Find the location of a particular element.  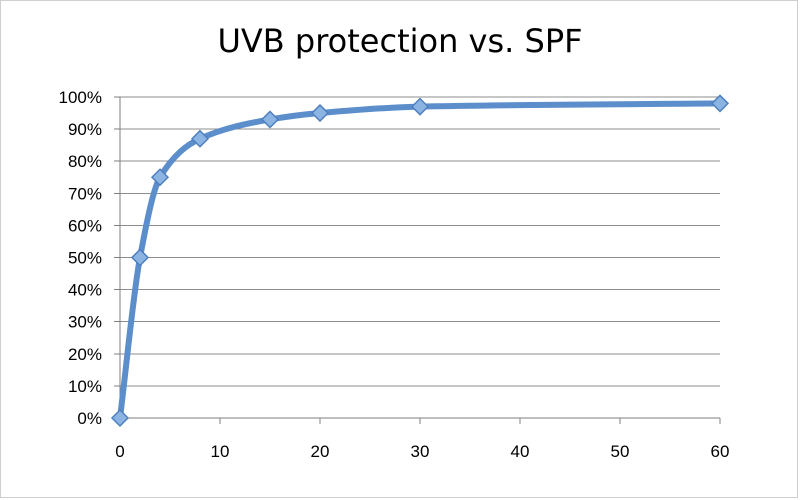

y-tick-label: 0% is located at coordinates (89, 418).